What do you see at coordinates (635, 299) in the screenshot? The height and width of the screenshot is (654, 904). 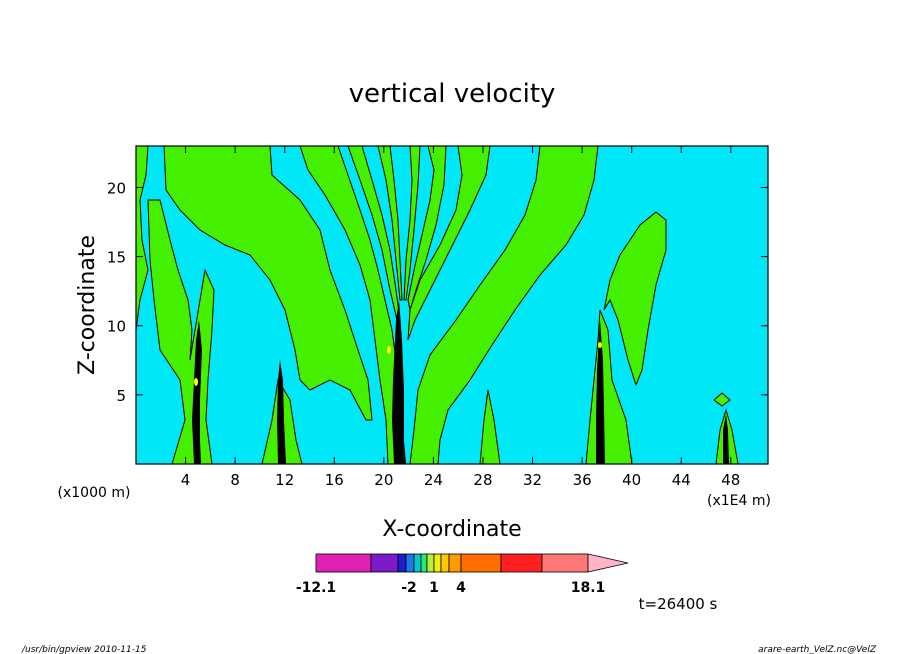 I see `updraft-region-far-right` at bounding box center [635, 299].